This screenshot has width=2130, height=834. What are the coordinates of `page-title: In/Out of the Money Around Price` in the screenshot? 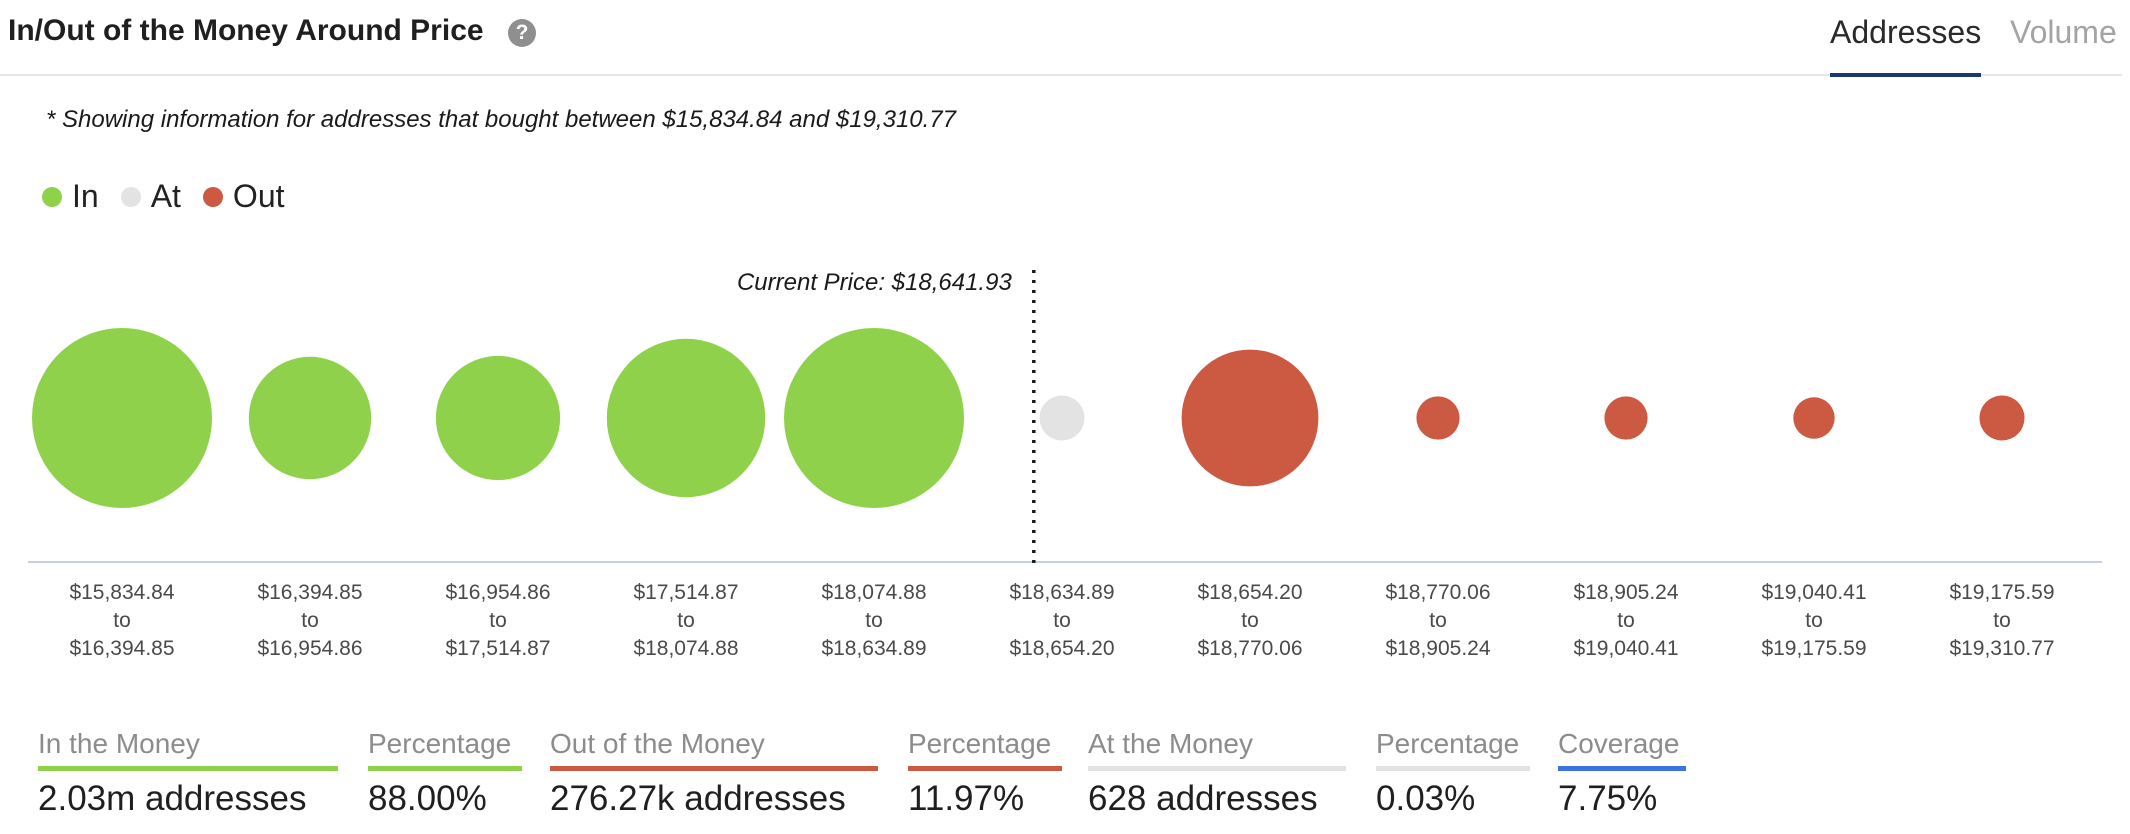 It's located at (246, 30).